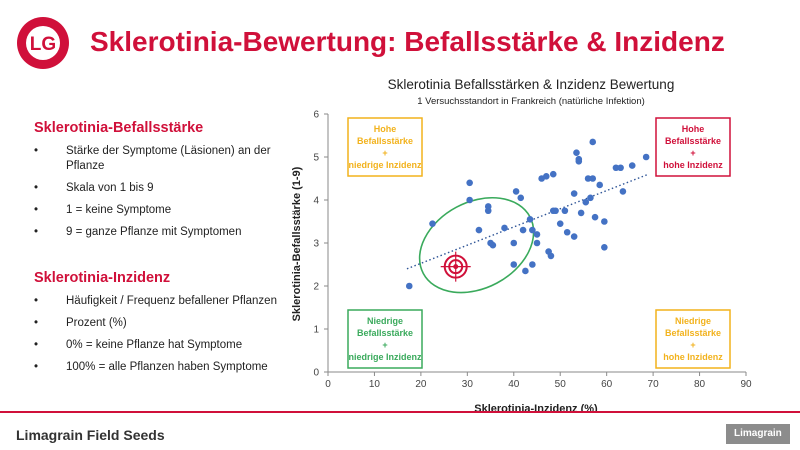  I want to click on highlight-ellipse, so click(476, 245).